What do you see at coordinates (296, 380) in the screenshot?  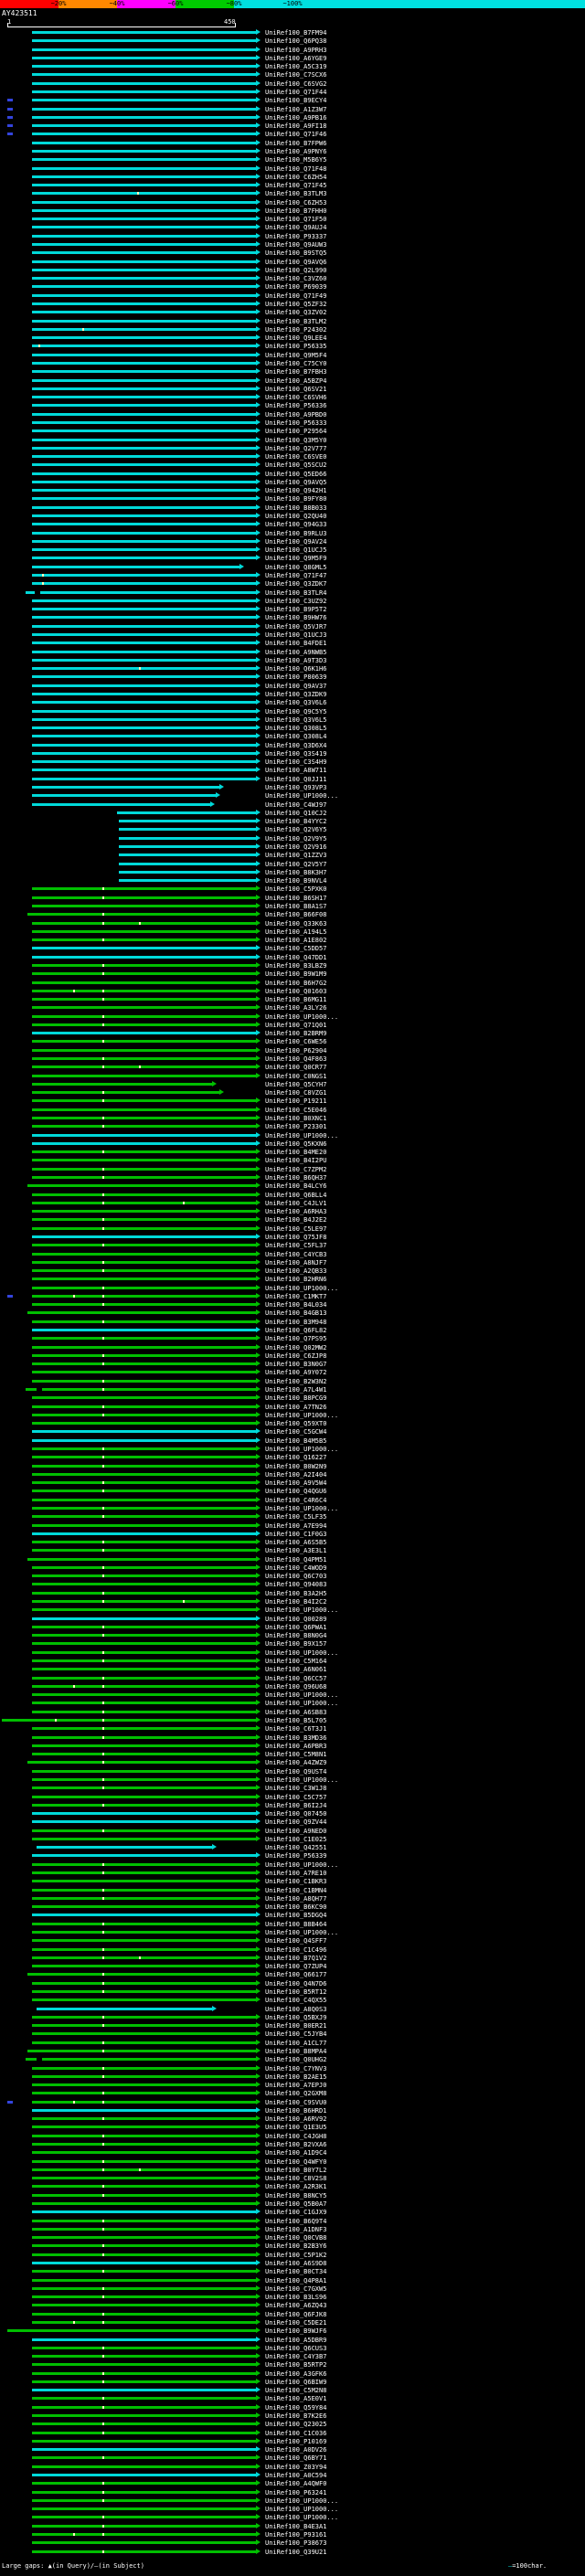 I see `hit-label: UniRef100_A5BZP4` at bounding box center [296, 380].